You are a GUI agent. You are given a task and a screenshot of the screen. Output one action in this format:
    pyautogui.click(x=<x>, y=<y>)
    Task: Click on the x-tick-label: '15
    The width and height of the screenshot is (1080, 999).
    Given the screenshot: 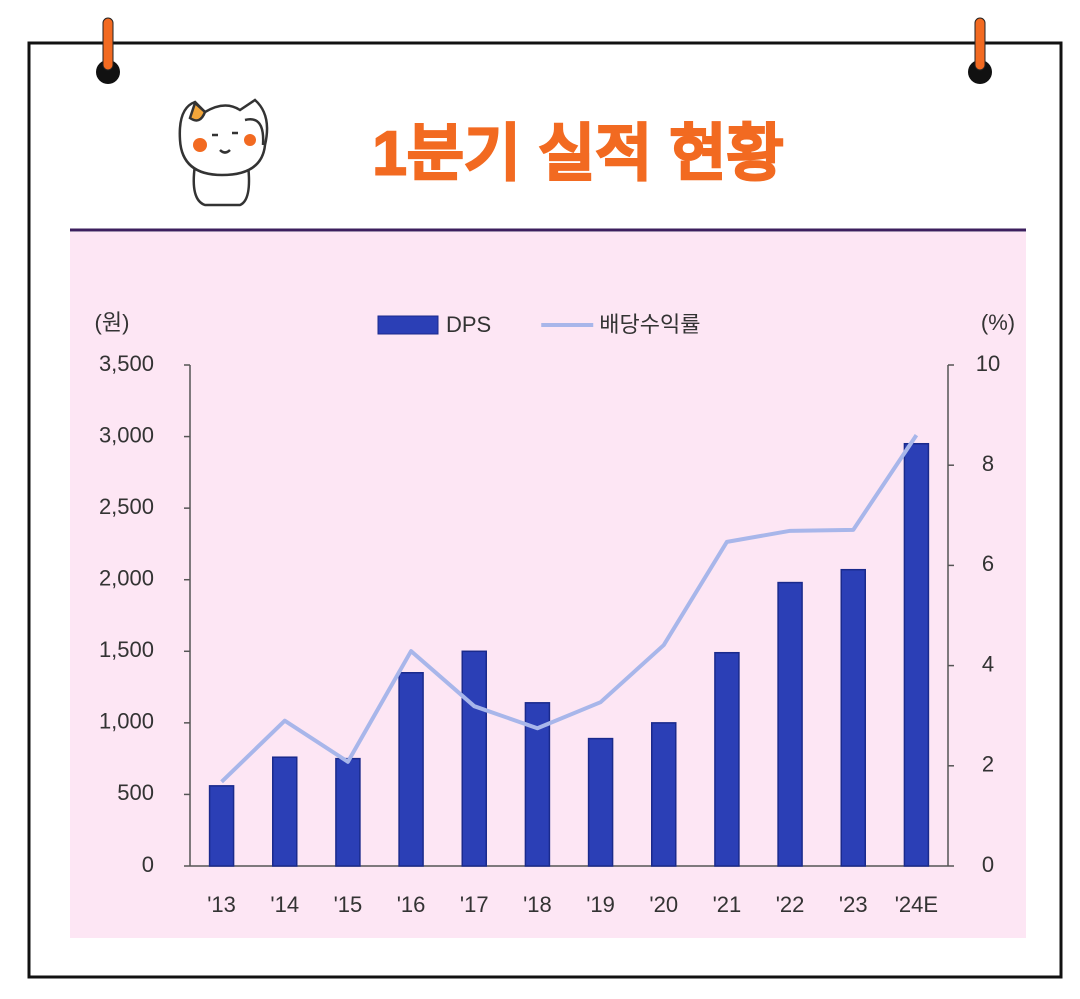 What is the action you would take?
    pyautogui.click(x=348, y=904)
    